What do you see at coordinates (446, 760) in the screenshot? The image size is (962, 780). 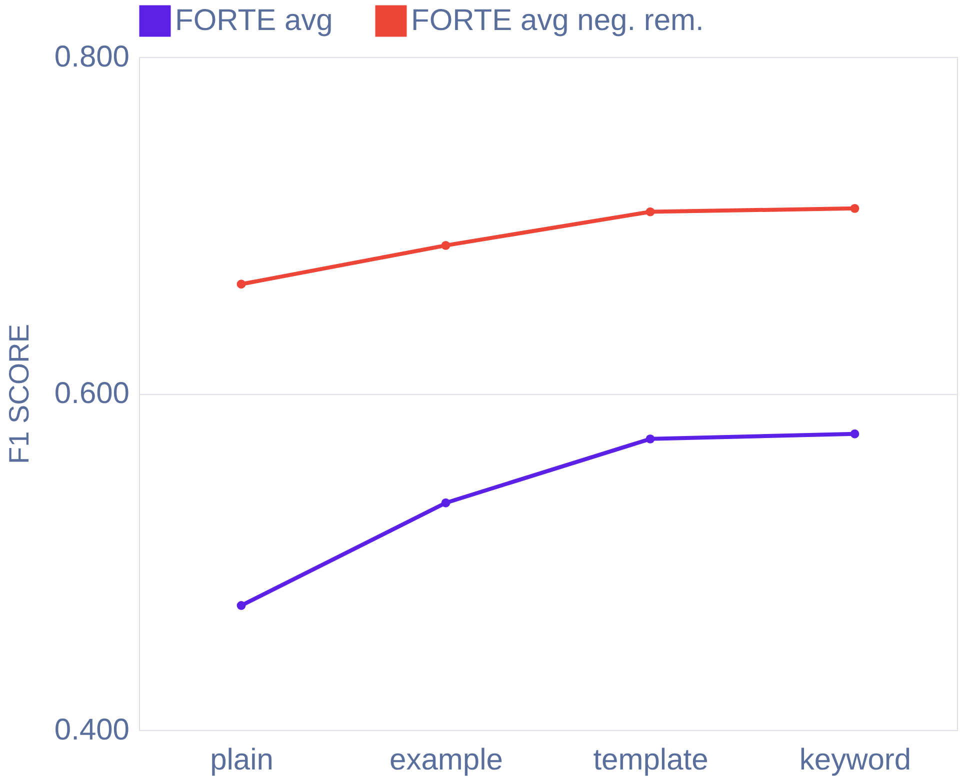 I see `x-tick-label: example` at bounding box center [446, 760].